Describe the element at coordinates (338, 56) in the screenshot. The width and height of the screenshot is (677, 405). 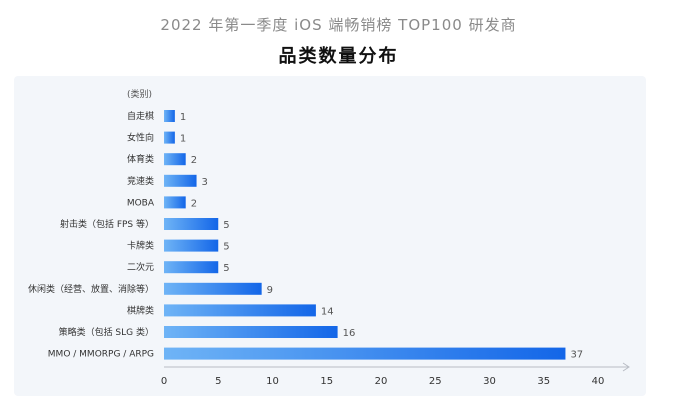
I see `chart-title: 品类数量分布` at that location.